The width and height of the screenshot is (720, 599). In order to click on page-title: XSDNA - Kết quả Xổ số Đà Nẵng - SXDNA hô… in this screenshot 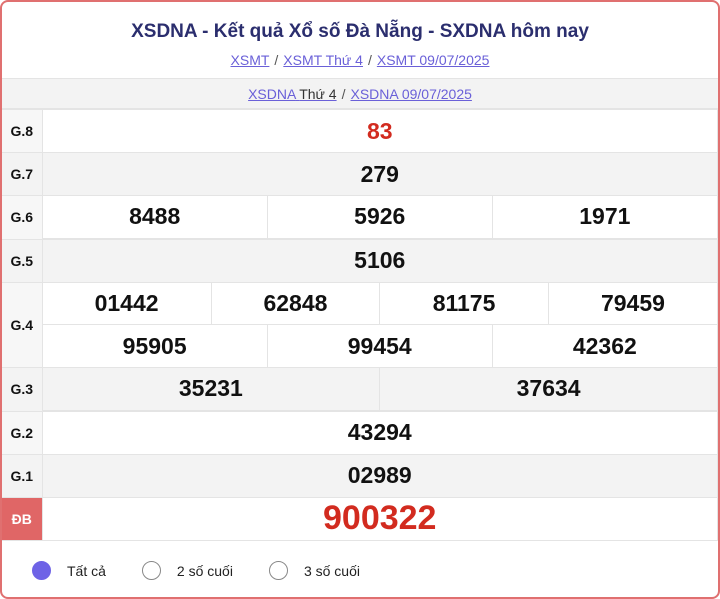, I will do `click(360, 31)`.